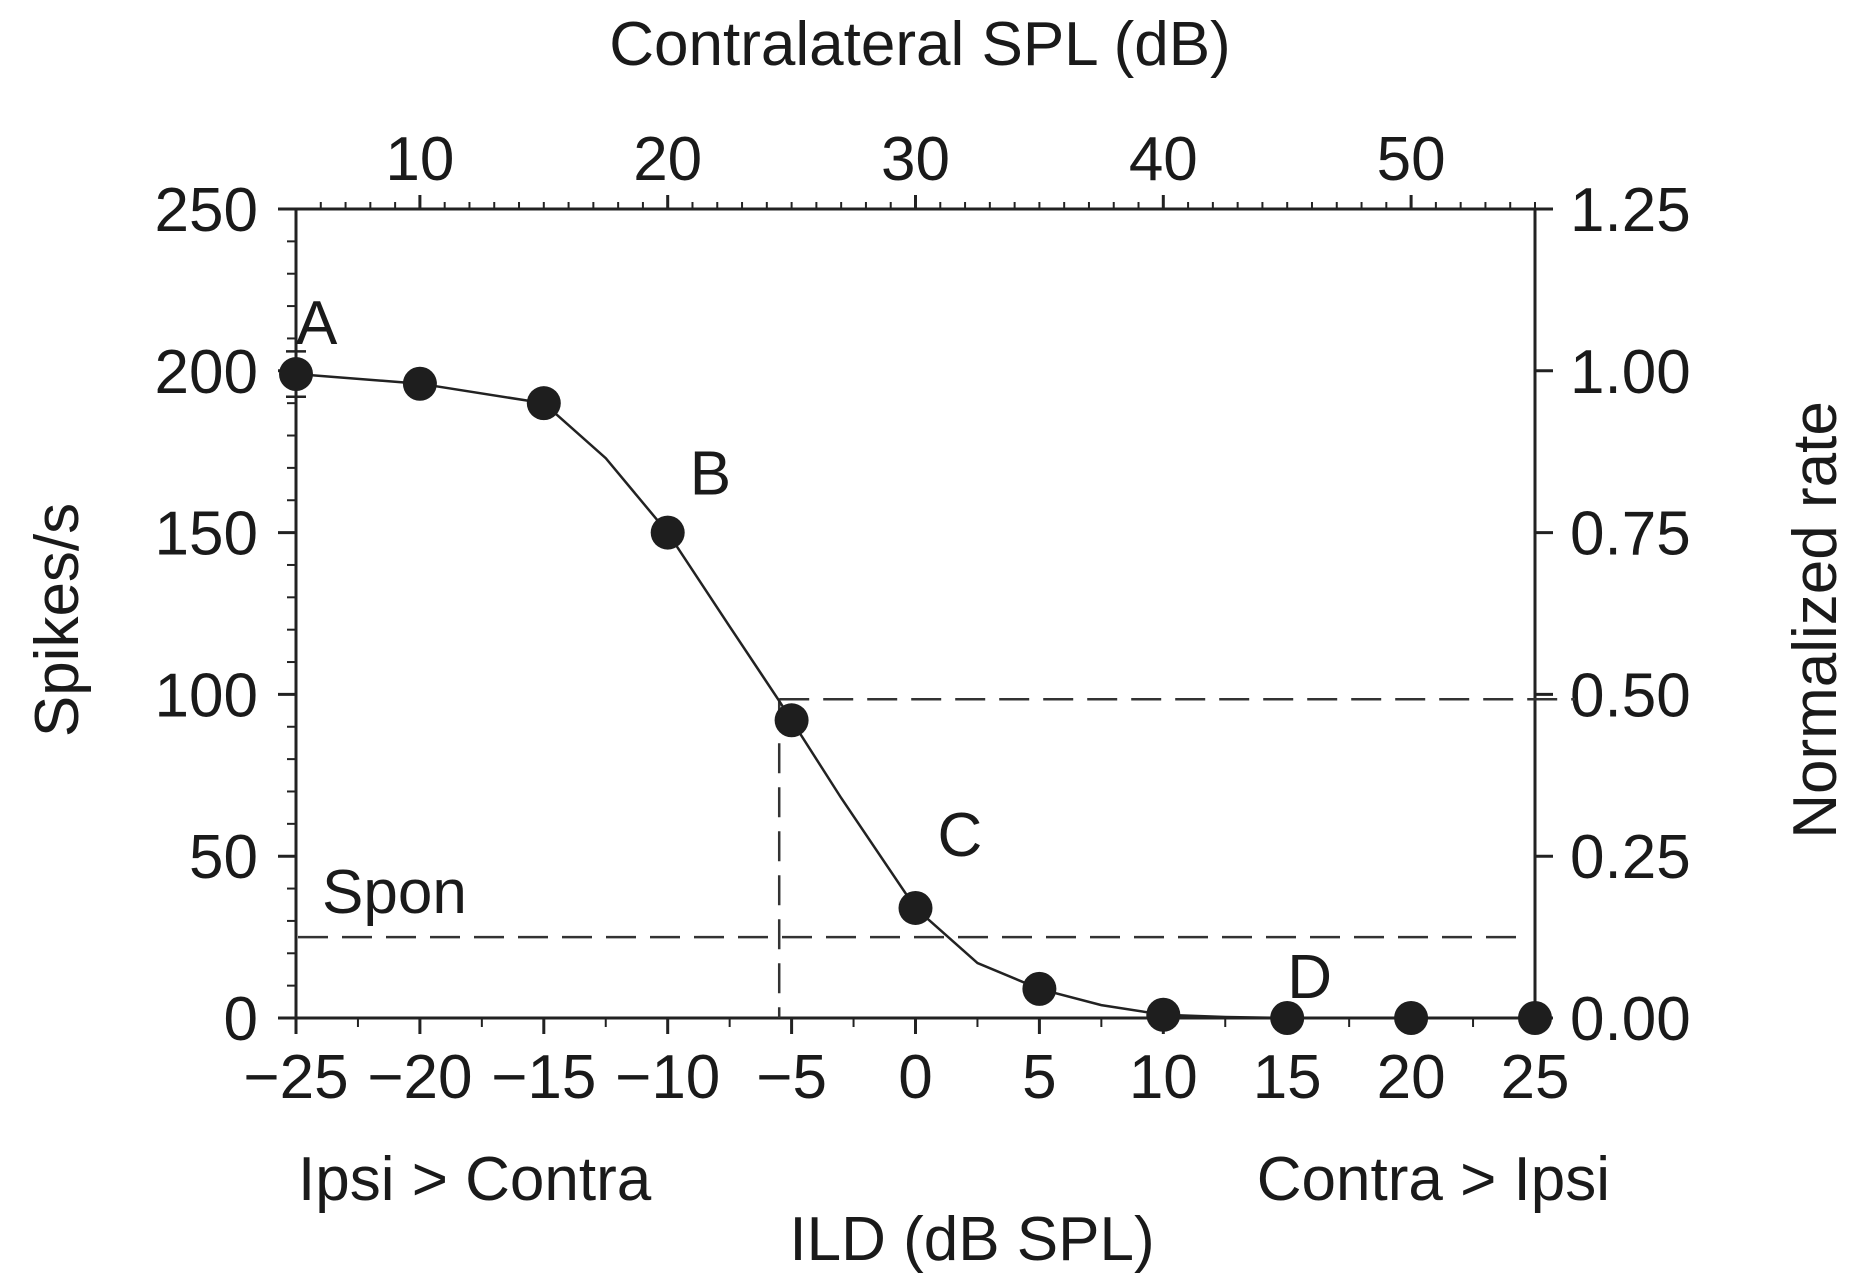  Describe the element at coordinates (394, 892) in the screenshot. I see `spon-label: Spon` at that location.